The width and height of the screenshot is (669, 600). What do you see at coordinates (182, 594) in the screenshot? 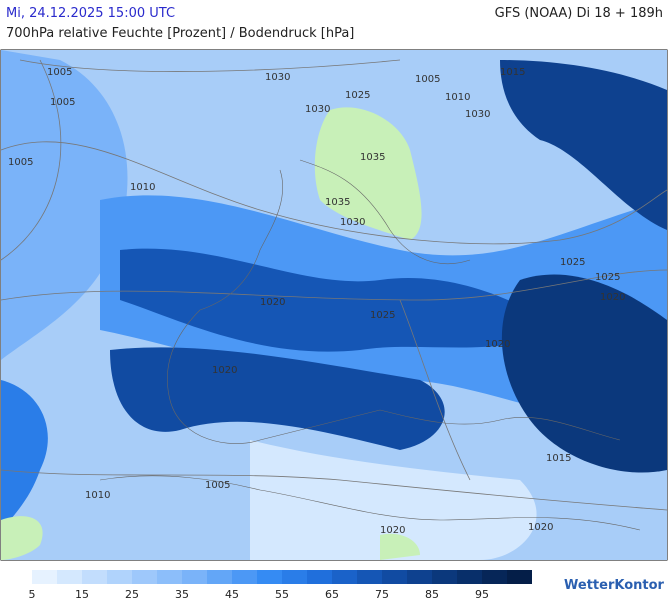
I see `legend-tick-label: 35` at bounding box center [182, 594].